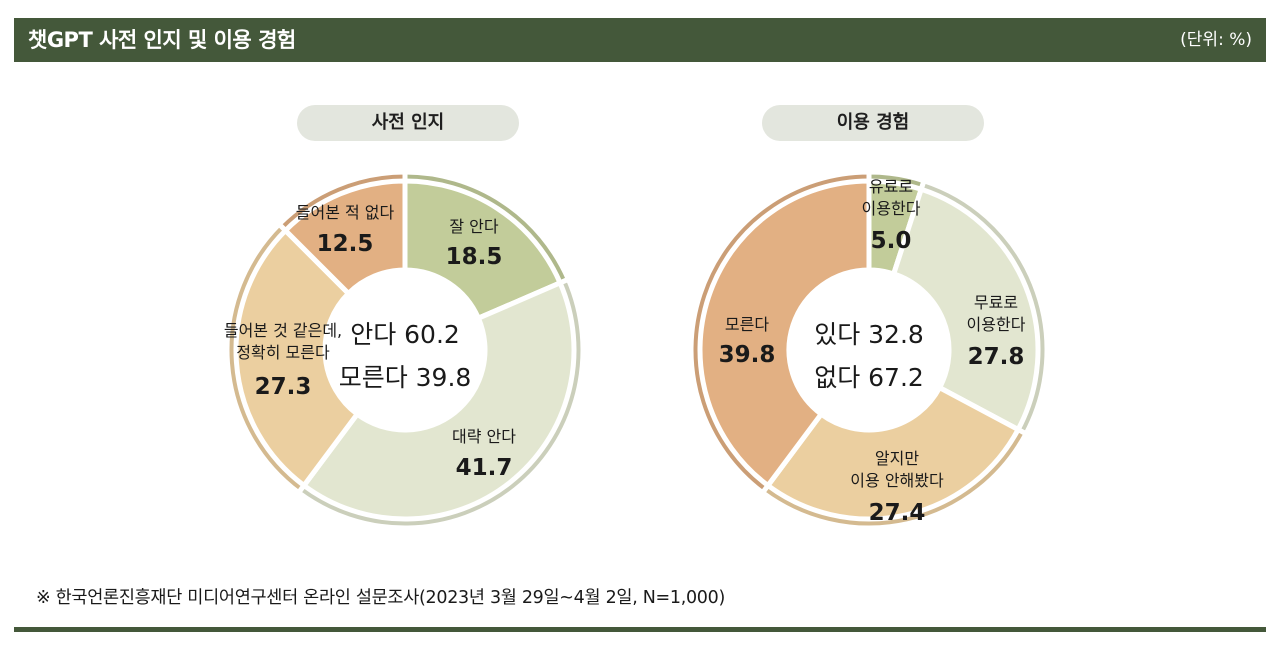 Image resolution: width=1280 pixels, height=646 pixels. I want to click on slice-value-label: 5.0, so click(891, 241).